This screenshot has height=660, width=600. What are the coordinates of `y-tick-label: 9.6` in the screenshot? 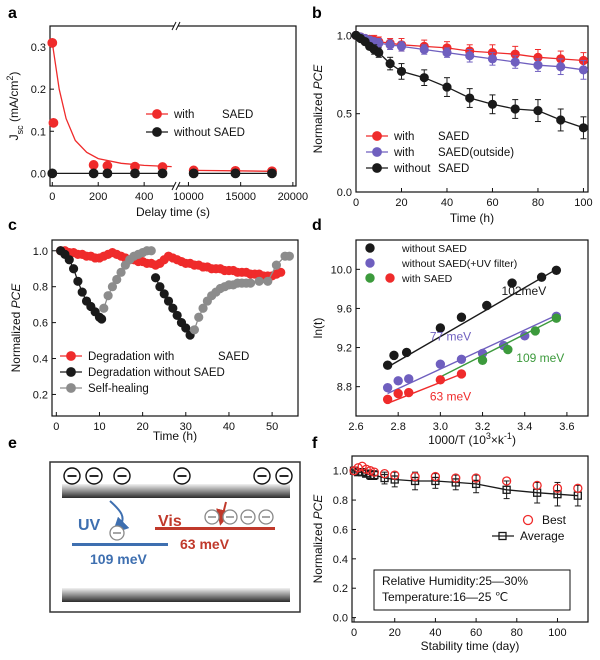 It's located at (344, 309).